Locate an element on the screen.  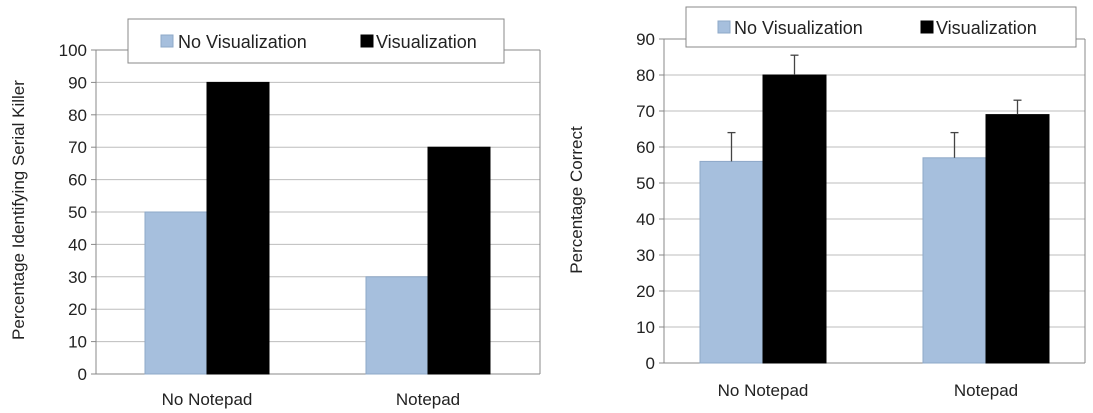
y-tick-label: 100 is located at coordinates (73, 50).